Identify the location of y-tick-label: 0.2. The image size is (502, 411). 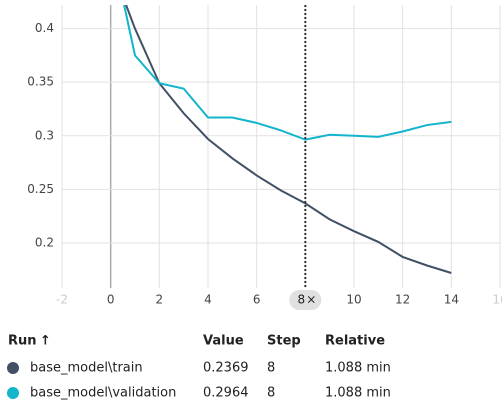
(44, 242).